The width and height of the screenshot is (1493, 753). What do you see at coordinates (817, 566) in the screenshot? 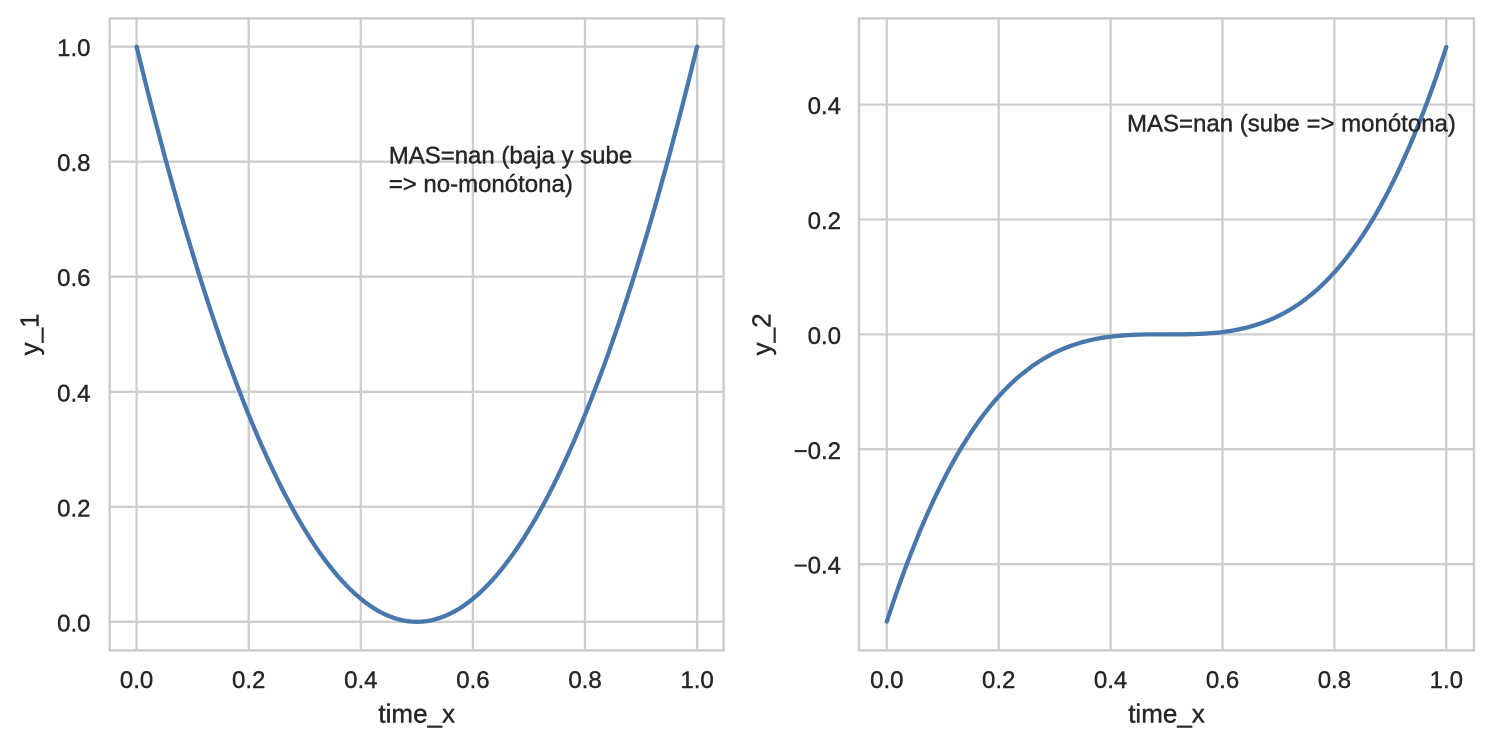
I see `svg-text: −0.4` at bounding box center [817, 566].